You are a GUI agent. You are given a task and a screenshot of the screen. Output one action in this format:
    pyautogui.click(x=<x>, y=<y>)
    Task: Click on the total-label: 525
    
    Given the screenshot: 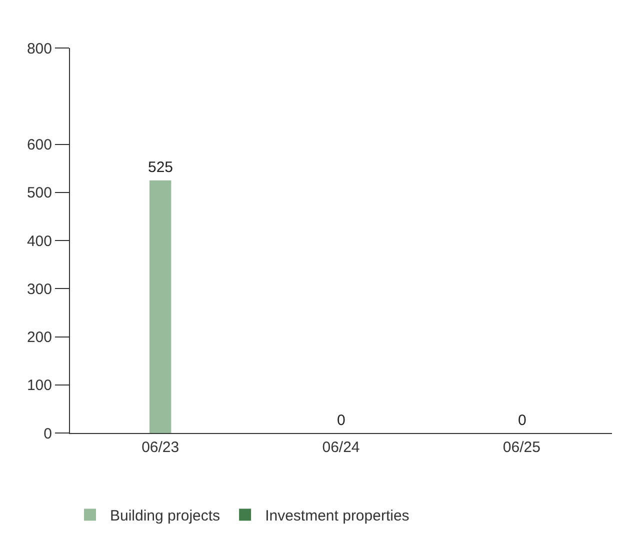 What is the action you would take?
    pyautogui.click(x=161, y=167)
    